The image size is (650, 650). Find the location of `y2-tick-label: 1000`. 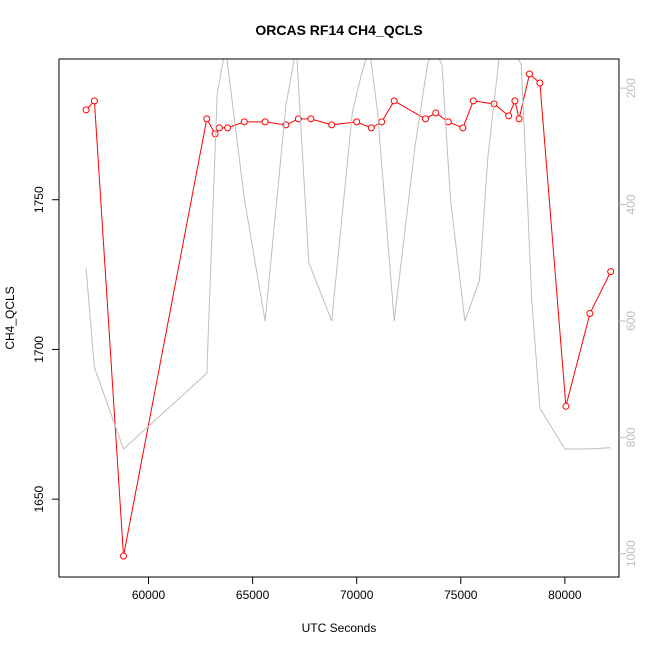

y2-tick-label: 1000 is located at coordinates (631, 553).